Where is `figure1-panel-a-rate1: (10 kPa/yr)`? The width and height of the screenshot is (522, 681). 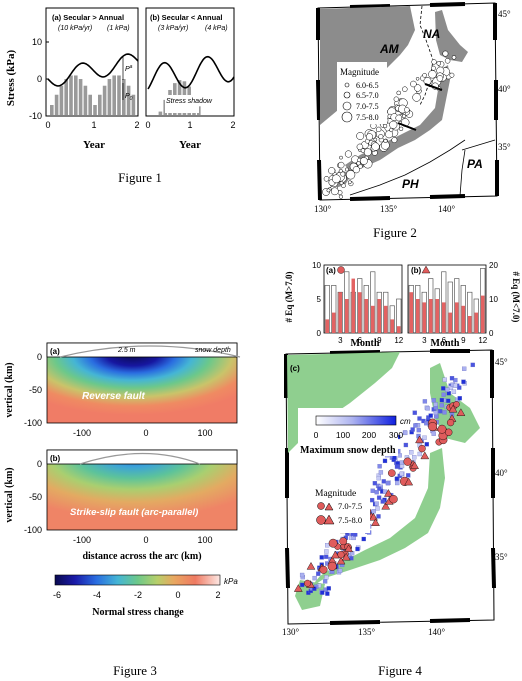 figure1-panel-a-rate1: (10 kPa/yr) is located at coordinates (75, 28).